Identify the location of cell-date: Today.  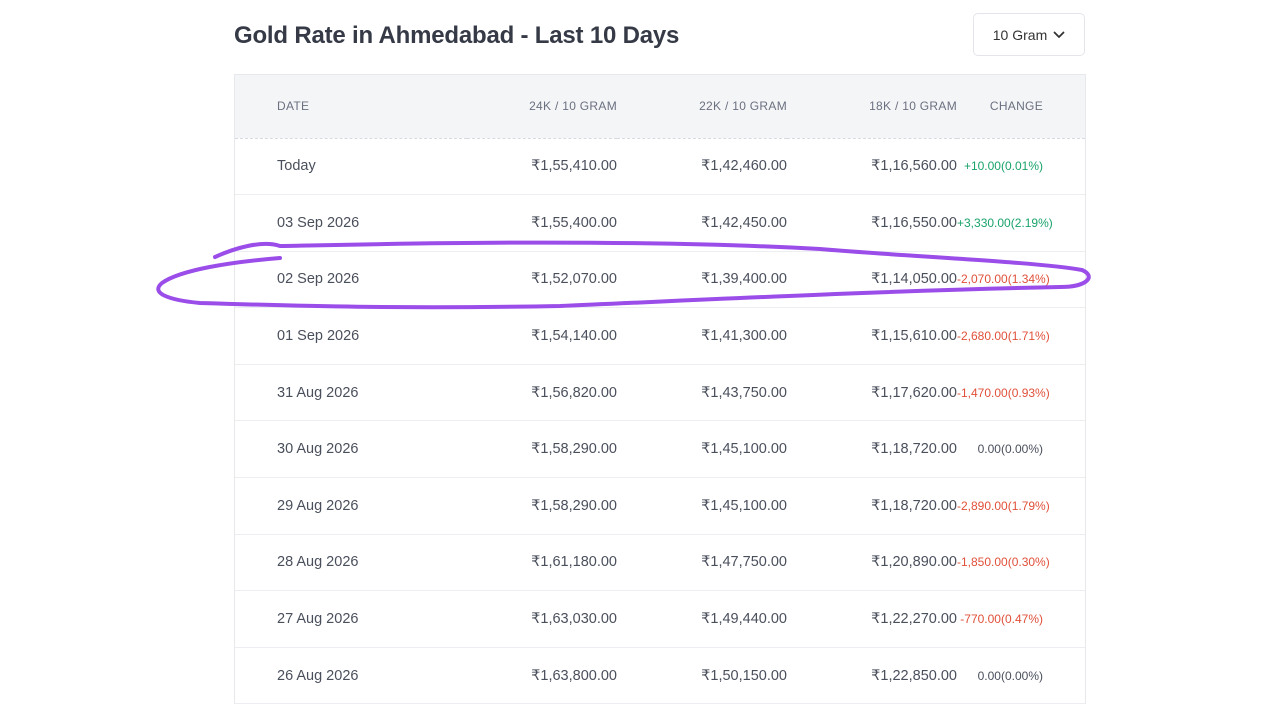
(351, 167).